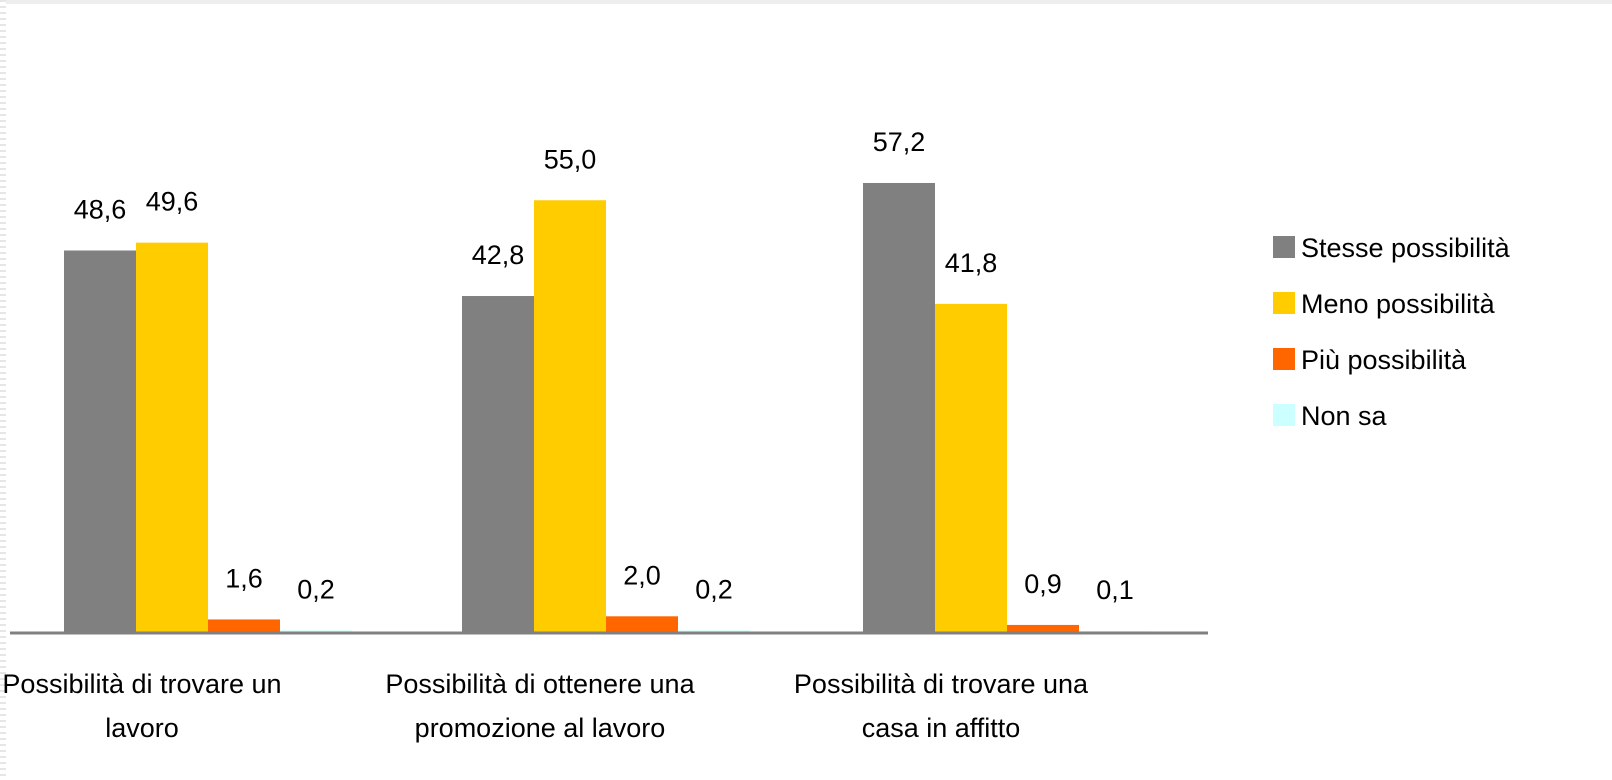  Describe the element at coordinates (806, 2) in the screenshot. I see `top-border` at that location.